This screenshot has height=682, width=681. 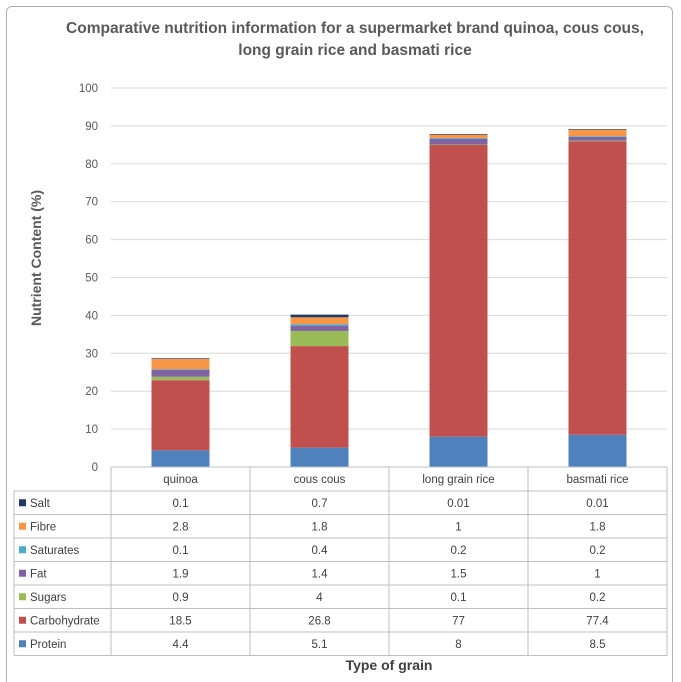 What do you see at coordinates (48, 598) in the screenshot?
I see `legend-label-sugars: Sugars` at bounding box center [48, 598].